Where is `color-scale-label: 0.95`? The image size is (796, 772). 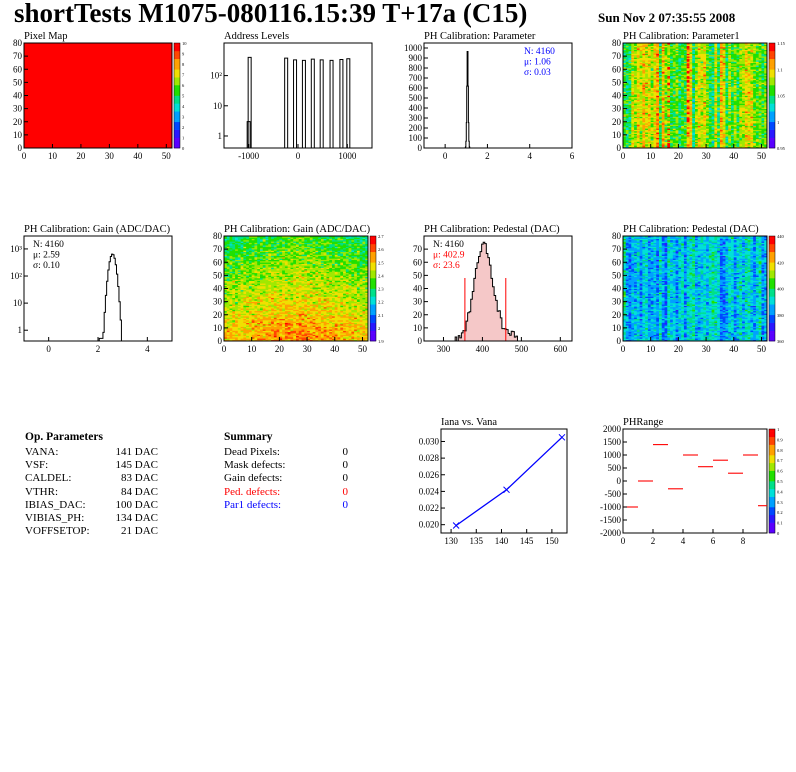
color-scale-label: 0.95 is located at coordinates (781, 148).